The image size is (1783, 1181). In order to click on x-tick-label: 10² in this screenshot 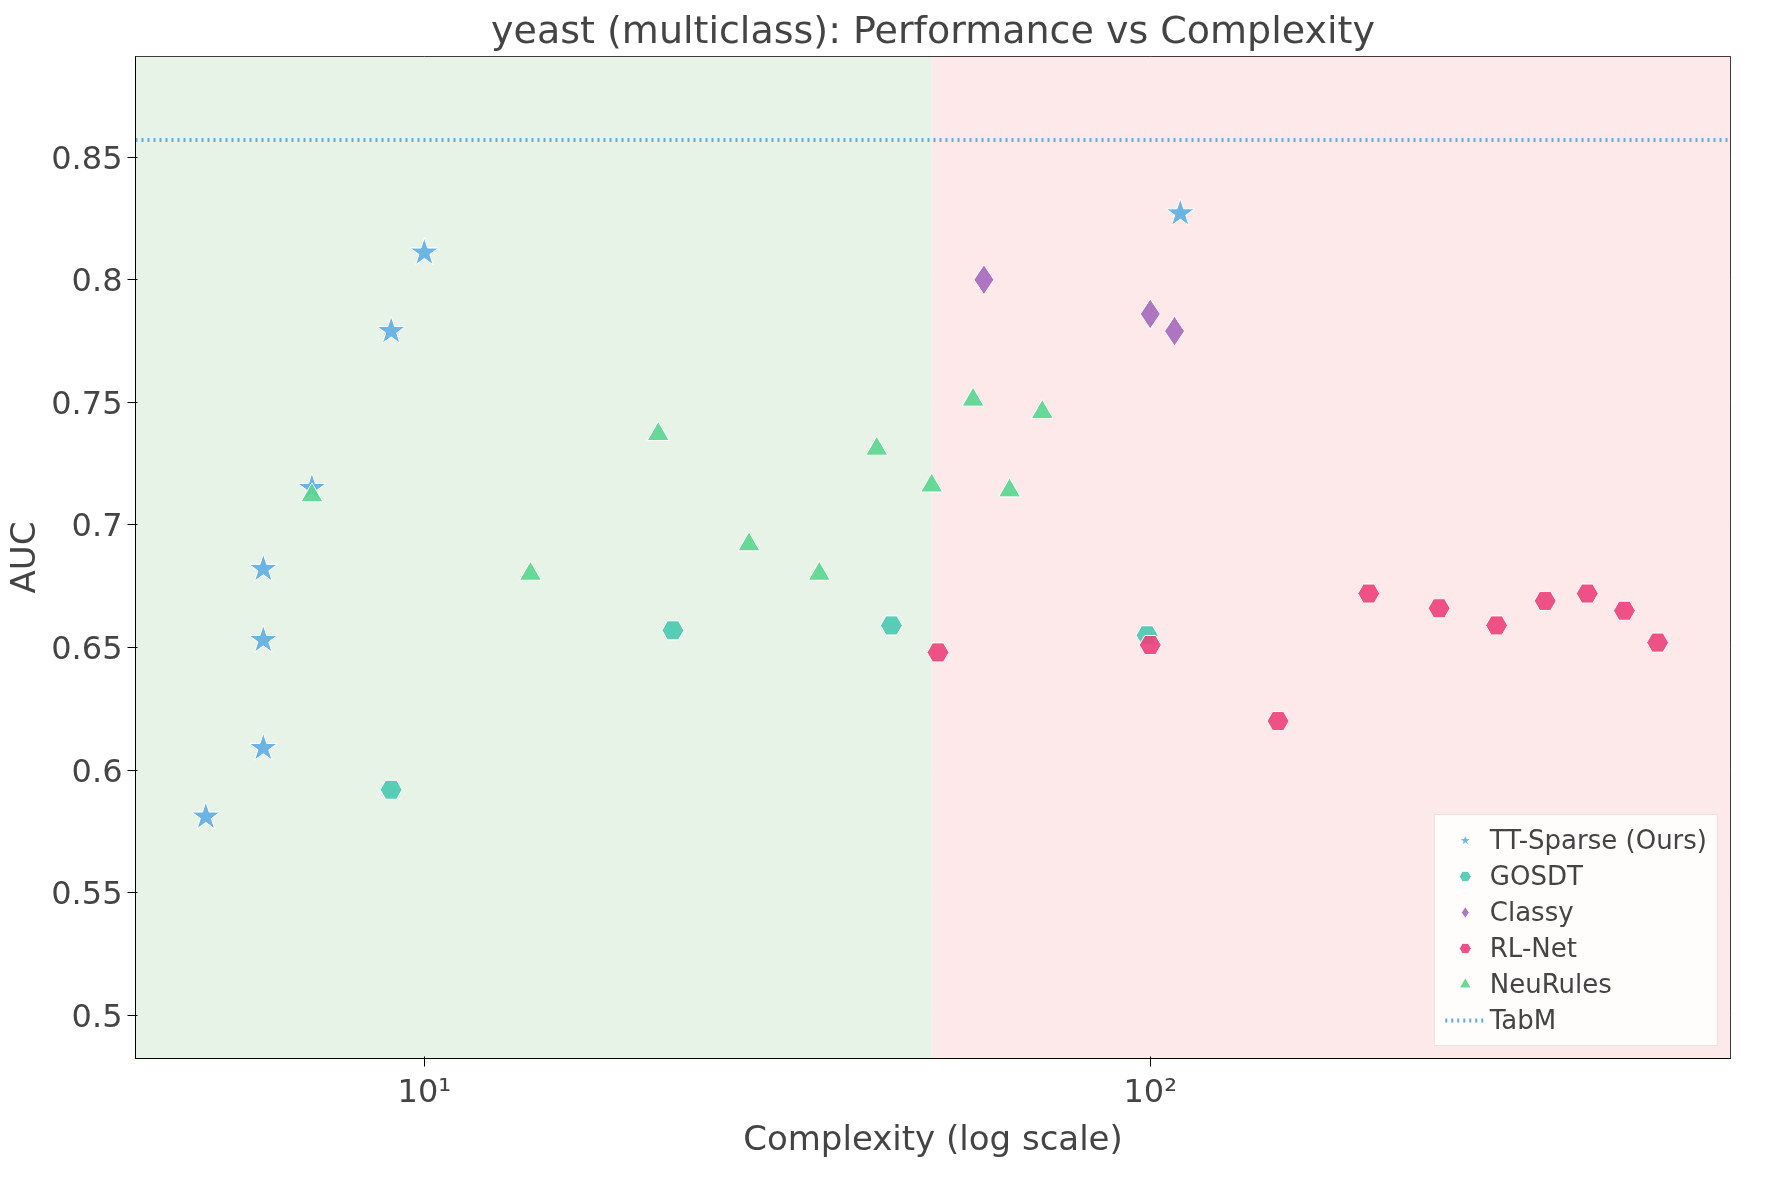, I will do `click(1150, 1090)`.